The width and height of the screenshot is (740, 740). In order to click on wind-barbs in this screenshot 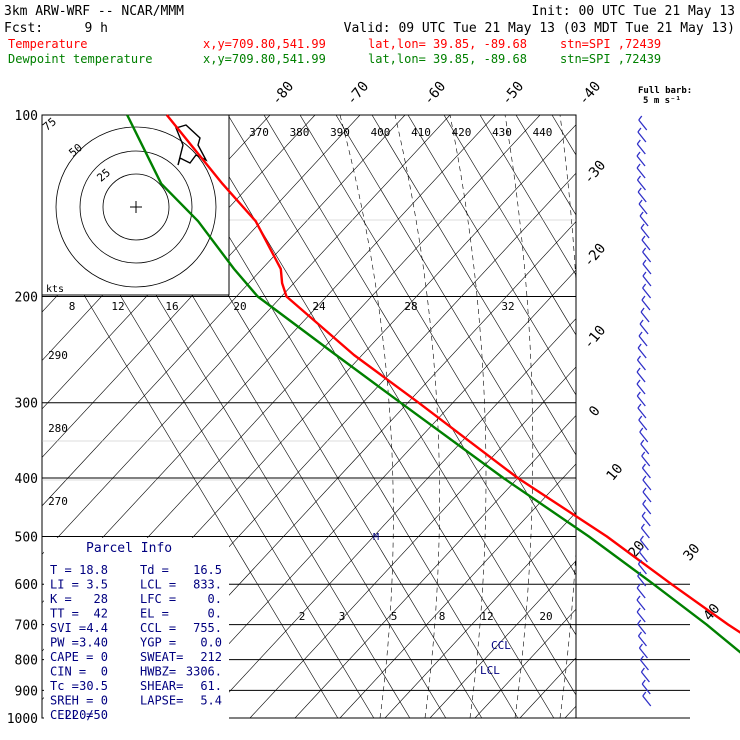, I will do `click(644, 411)`.